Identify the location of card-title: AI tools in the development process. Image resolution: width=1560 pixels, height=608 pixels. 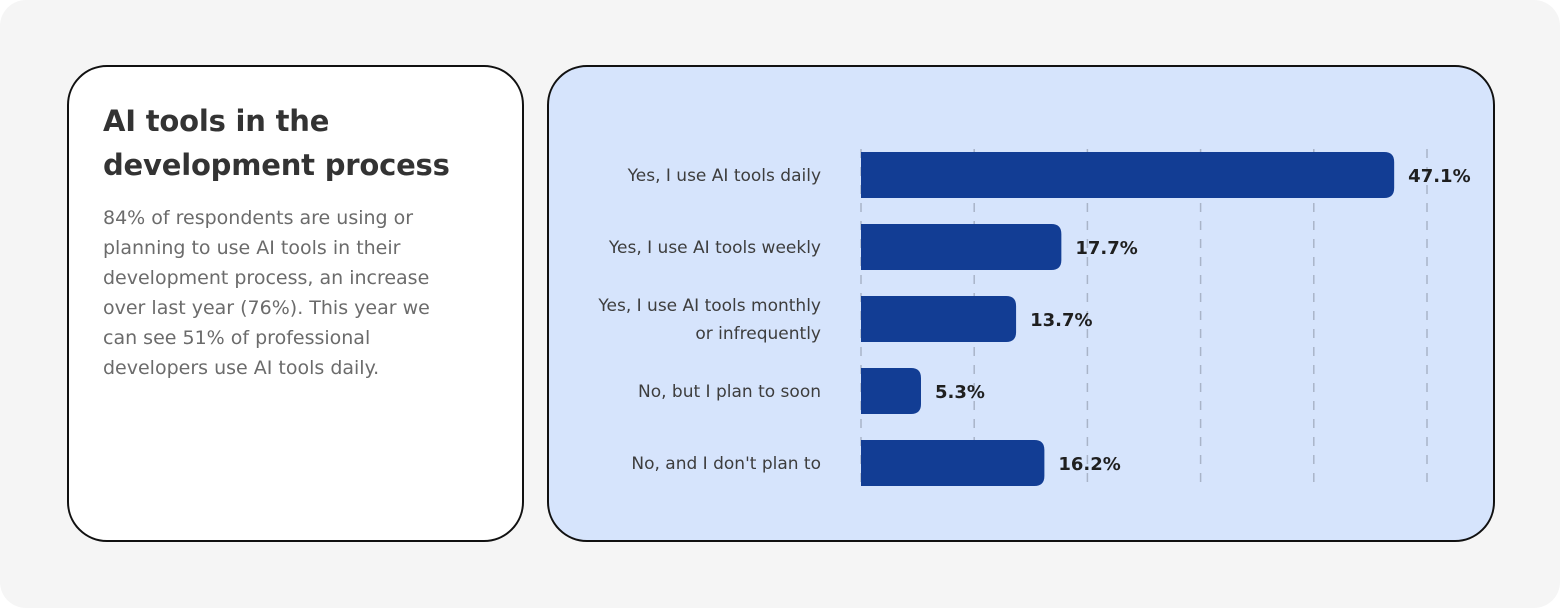
(295, 143).